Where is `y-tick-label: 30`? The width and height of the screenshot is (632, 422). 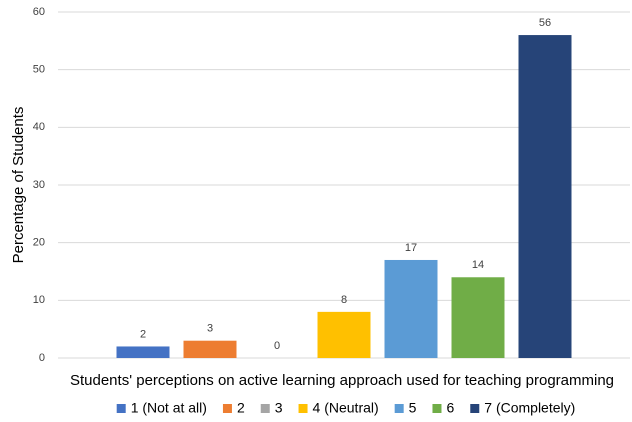
y-tick-label: 30 is located at coordinates (39, 185).